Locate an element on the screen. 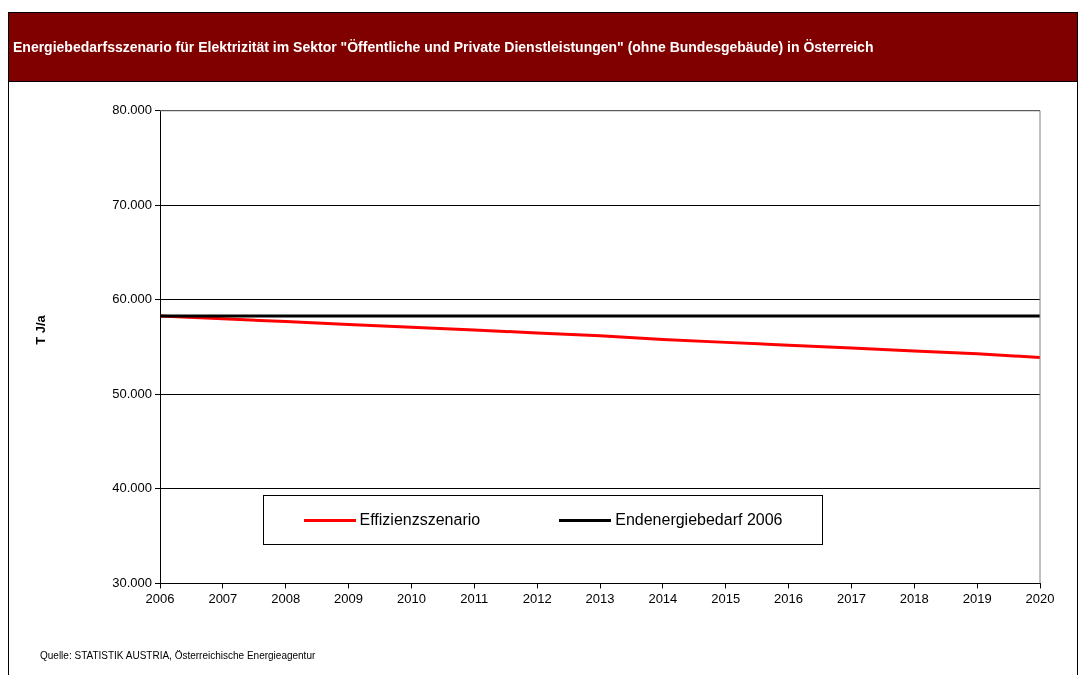 The height and width of the screenshot is (675, 1080). y-tick-label: 50.000 is located at coordinates (132, 393).